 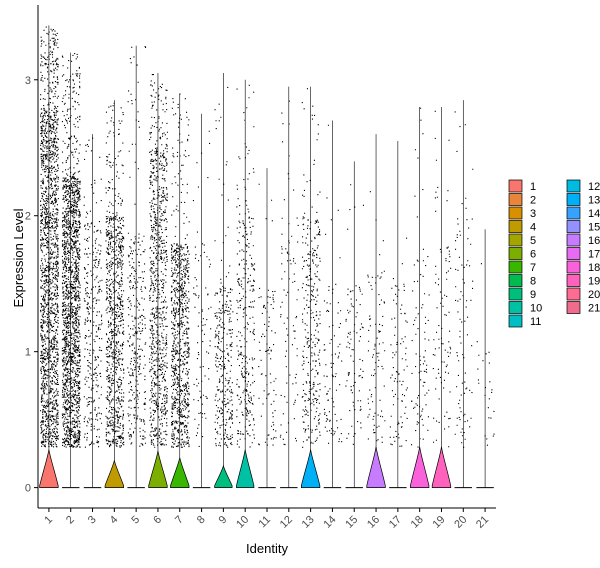 What do you see at coordinates (417, 522) in the screenshot?
I see `x-tick-label: 18` at bounding box center [417, 522].